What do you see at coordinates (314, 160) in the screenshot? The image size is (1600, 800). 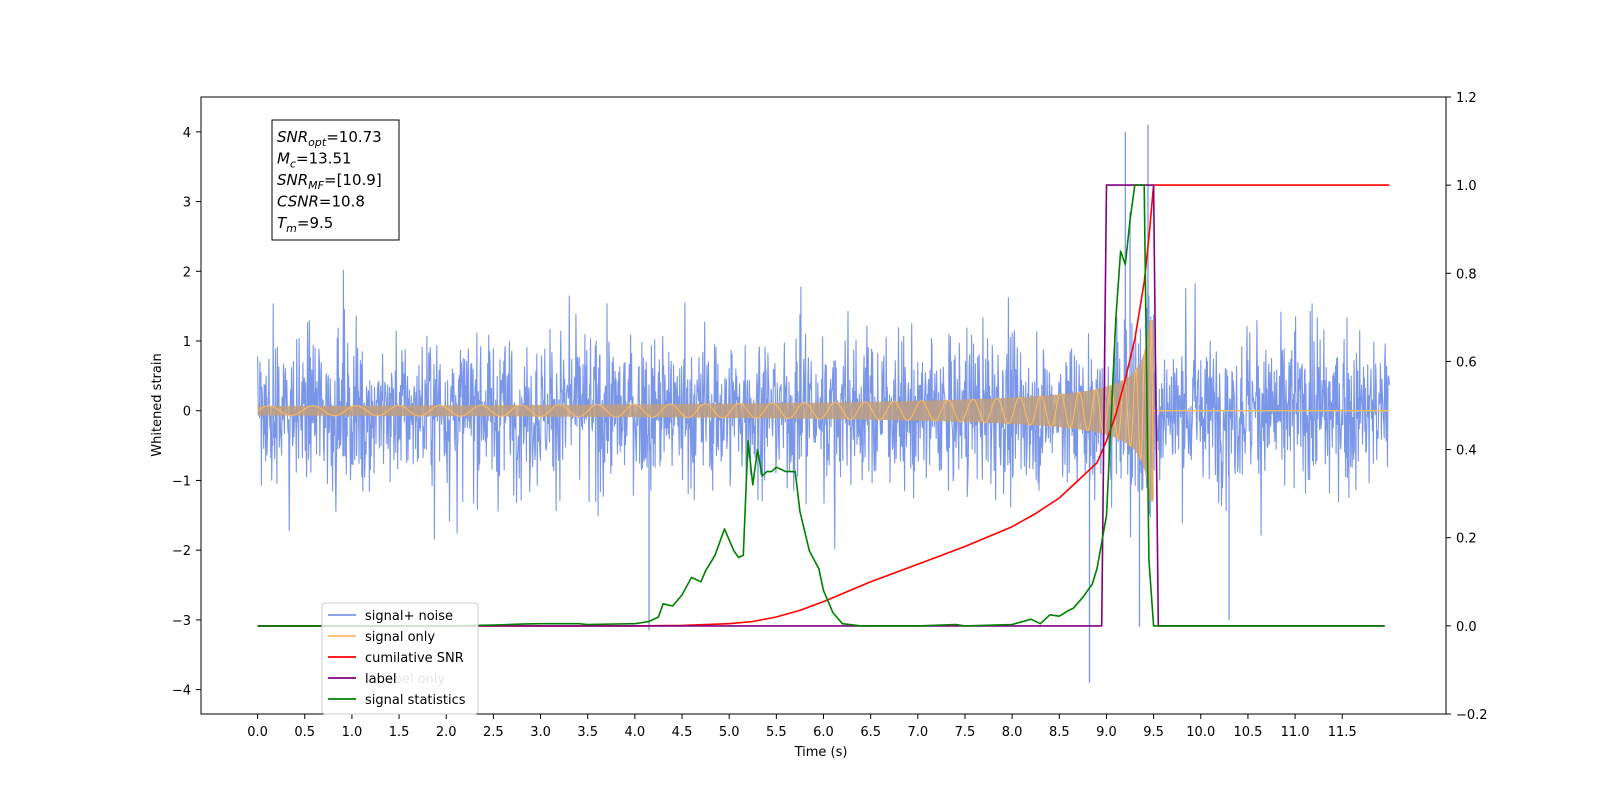 I see `info-line: Mc=13.51` at bounding box center [314, 160].